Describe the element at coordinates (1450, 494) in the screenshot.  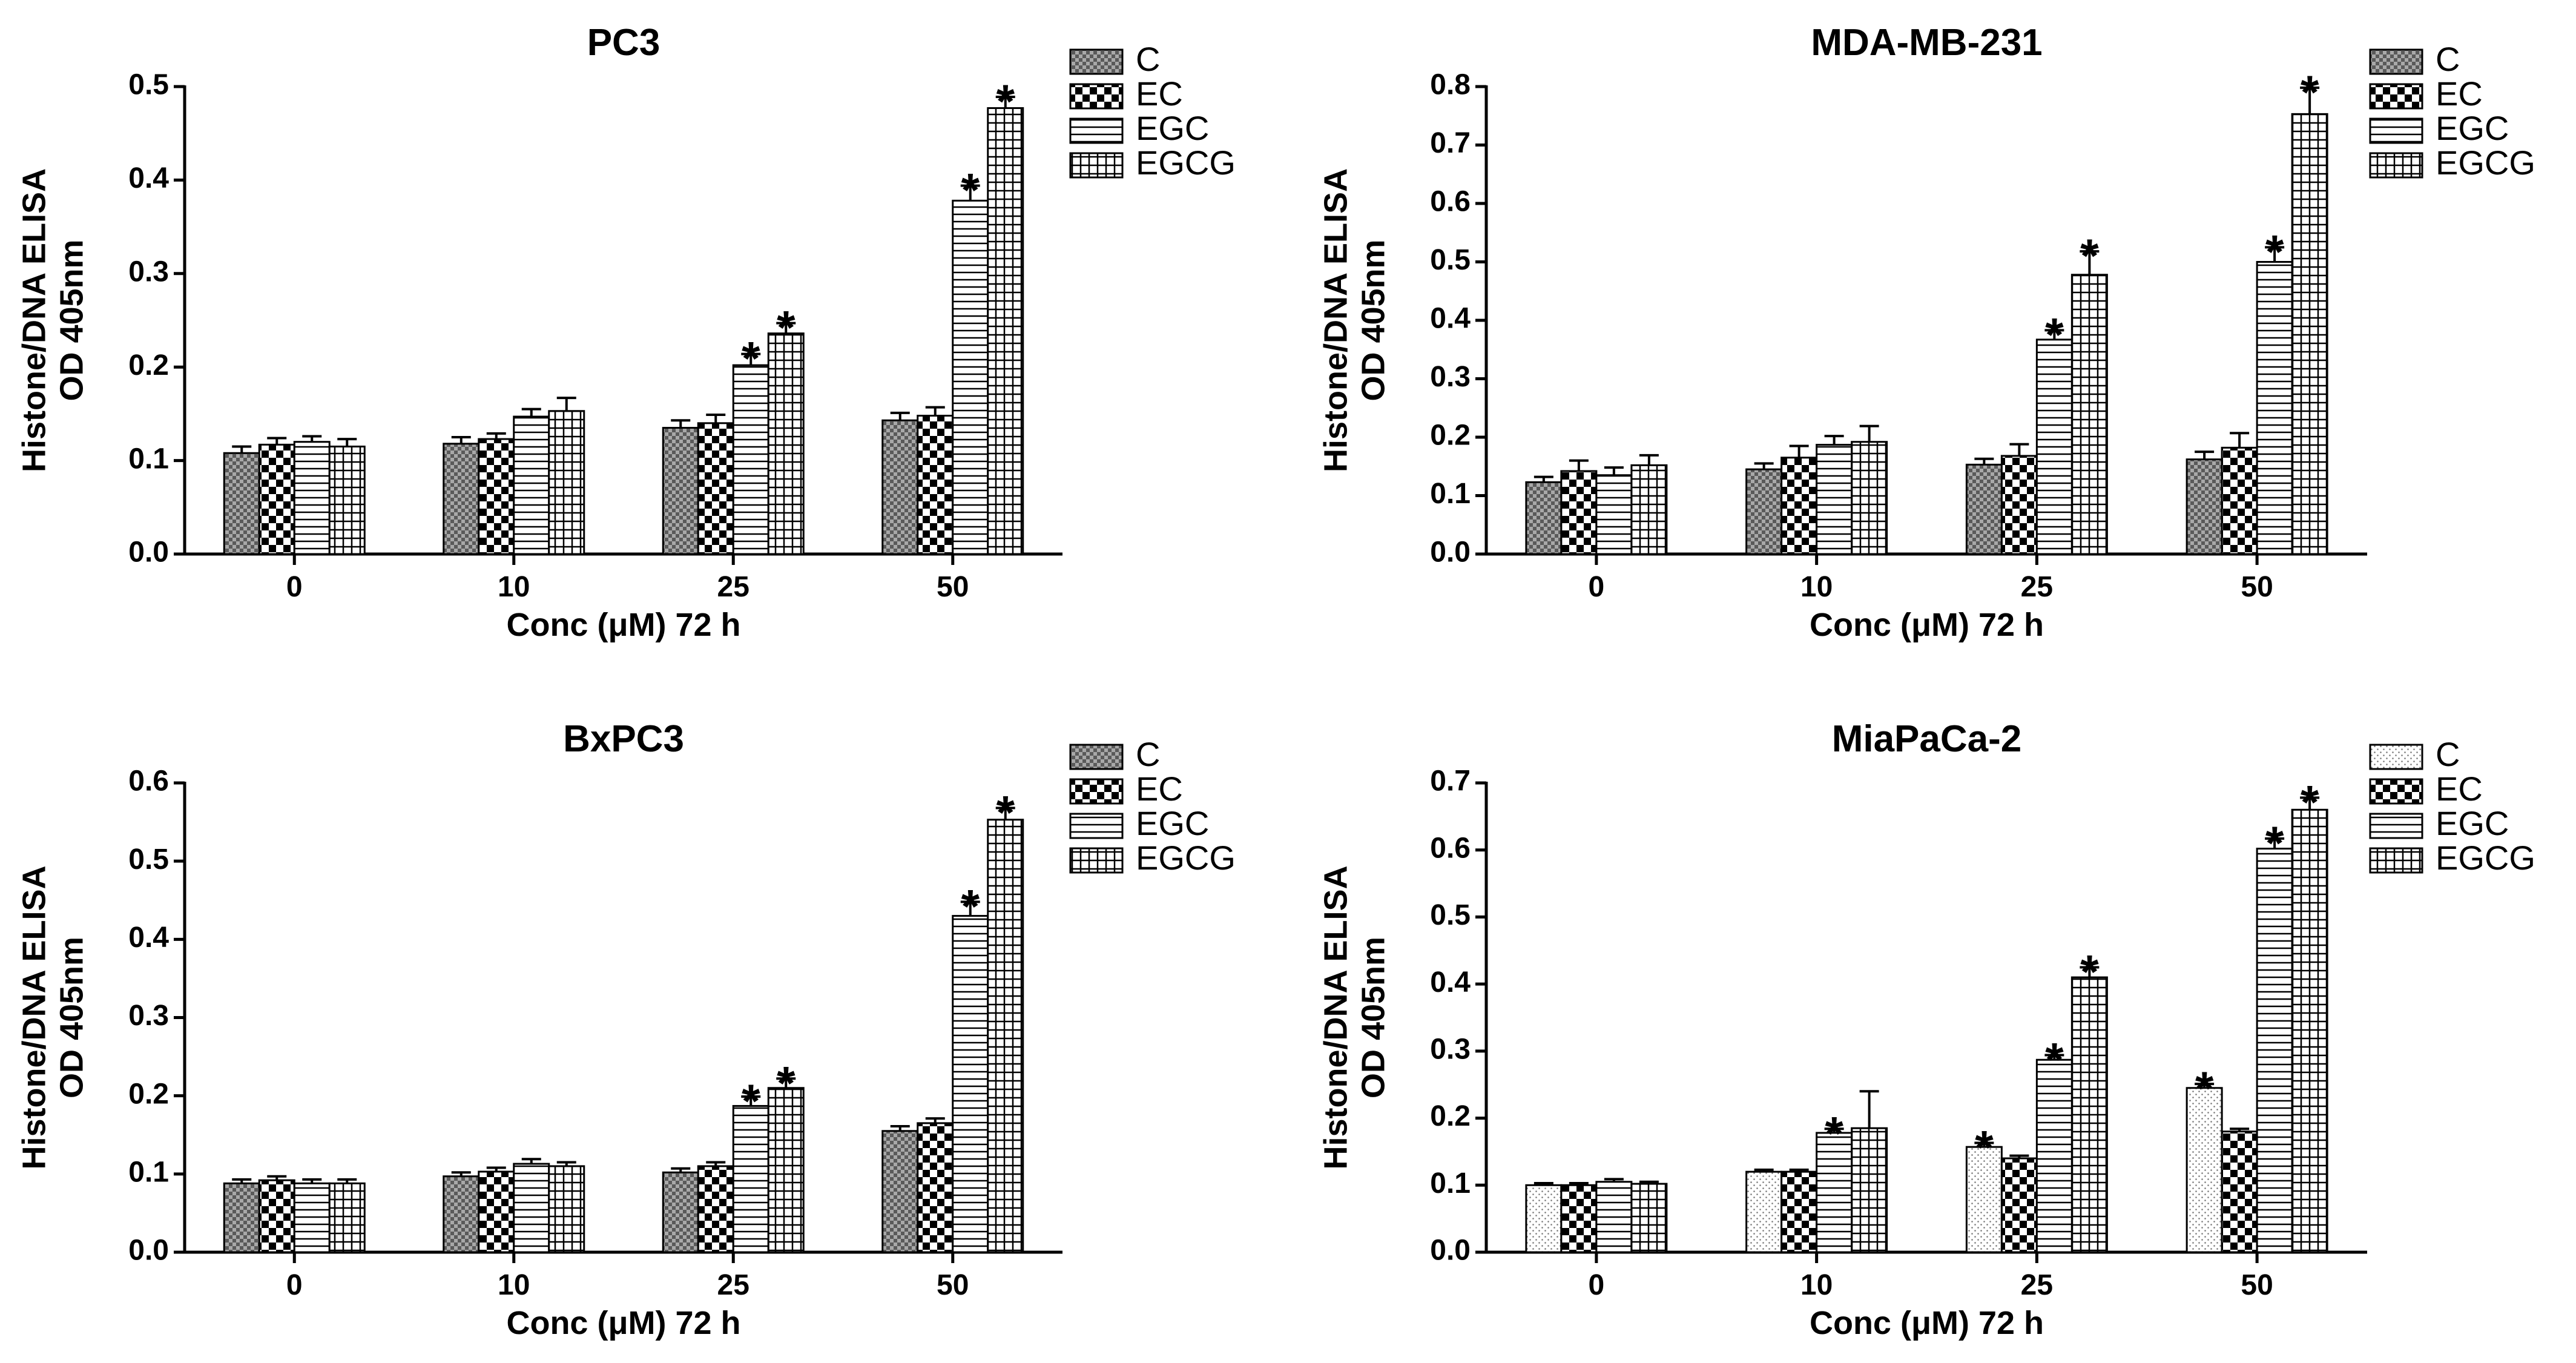
I see `y-tick-label: 0.1` at that location.